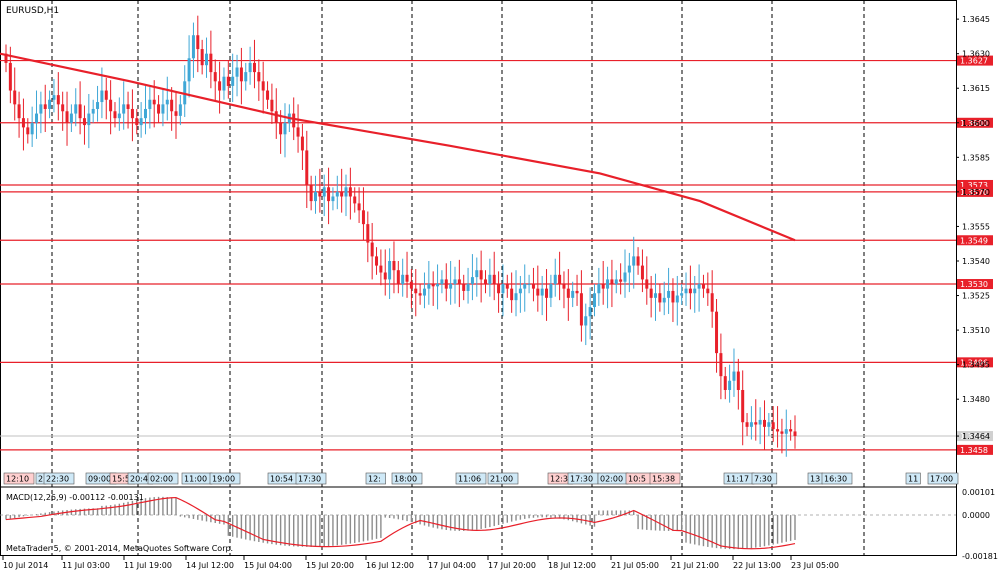 The image size is (1000, 574). I want to click on trade-marker: 10:5, so click(638, 478).